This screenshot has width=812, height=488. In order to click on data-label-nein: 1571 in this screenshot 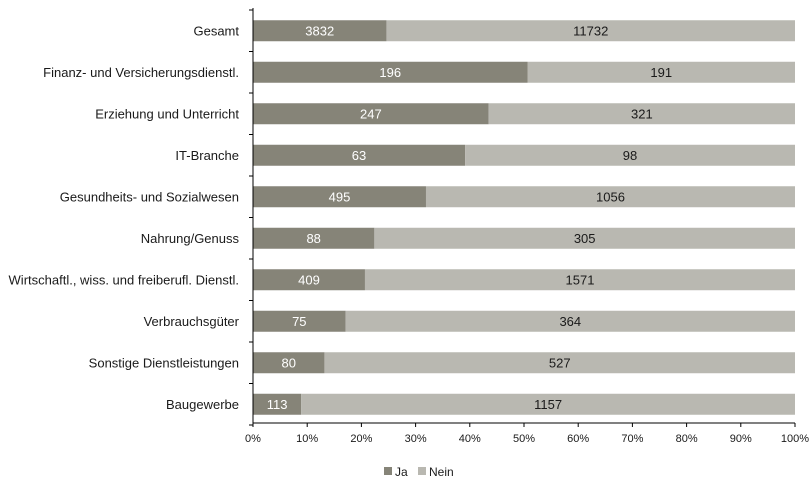, I will do `click(580, 279)`.